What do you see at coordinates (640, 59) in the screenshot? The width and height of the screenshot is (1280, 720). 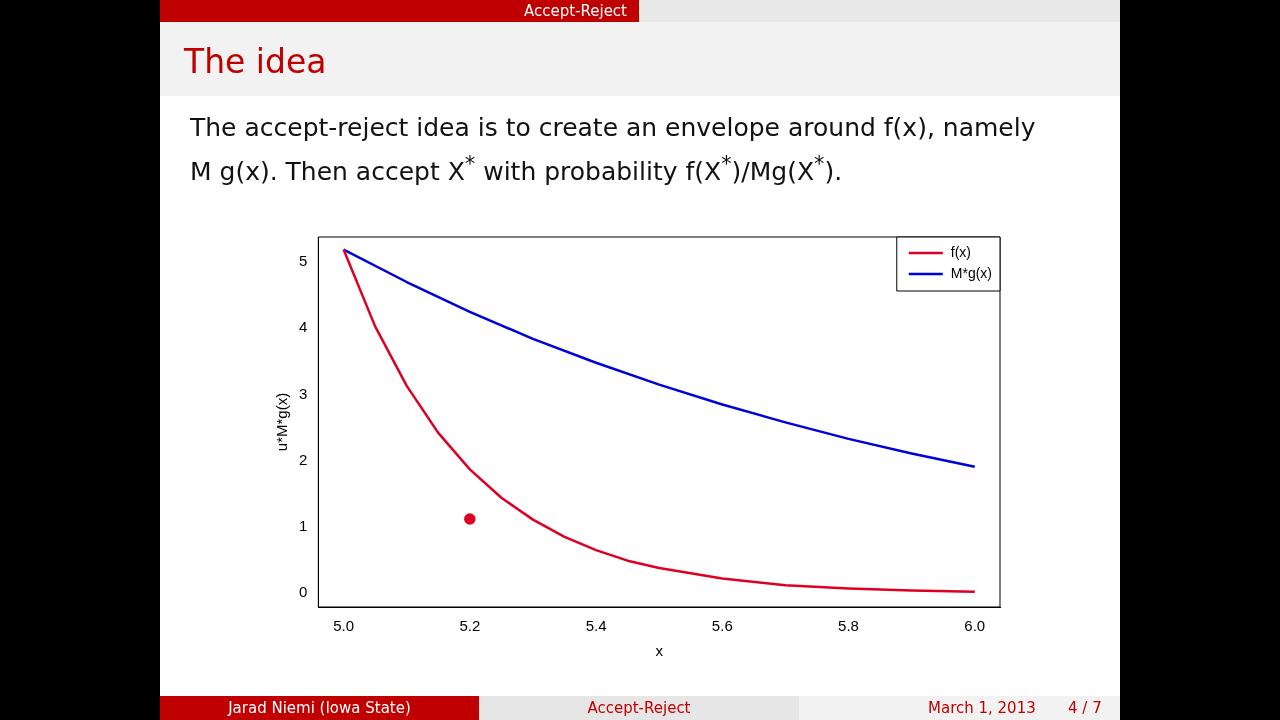 I see `chart-title: The idea` at bounding box center [640, 59].